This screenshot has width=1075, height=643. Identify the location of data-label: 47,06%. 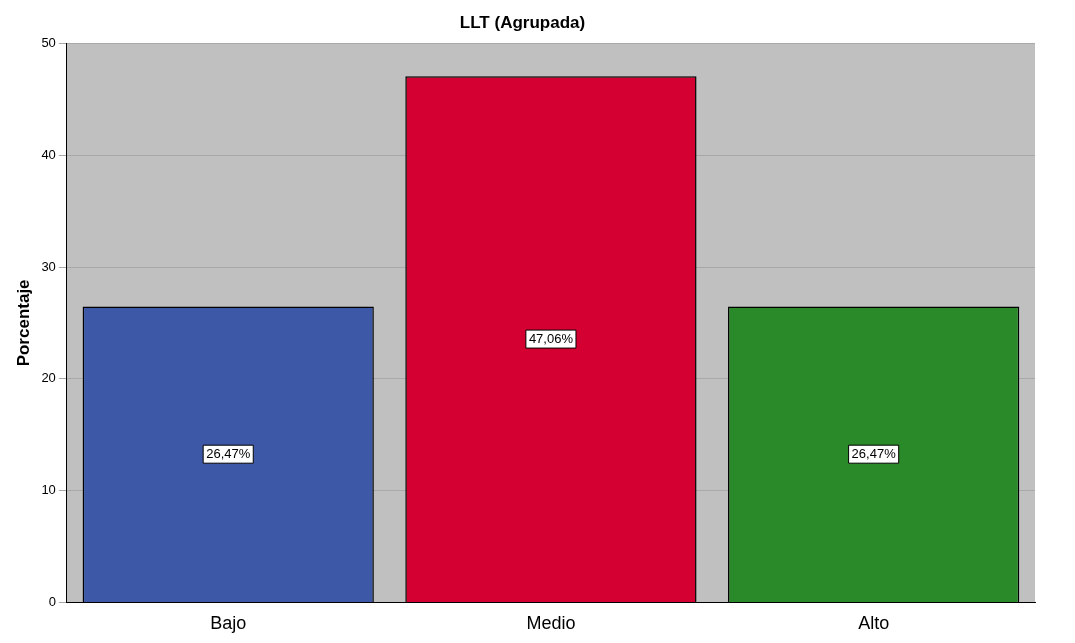
(551, 338).